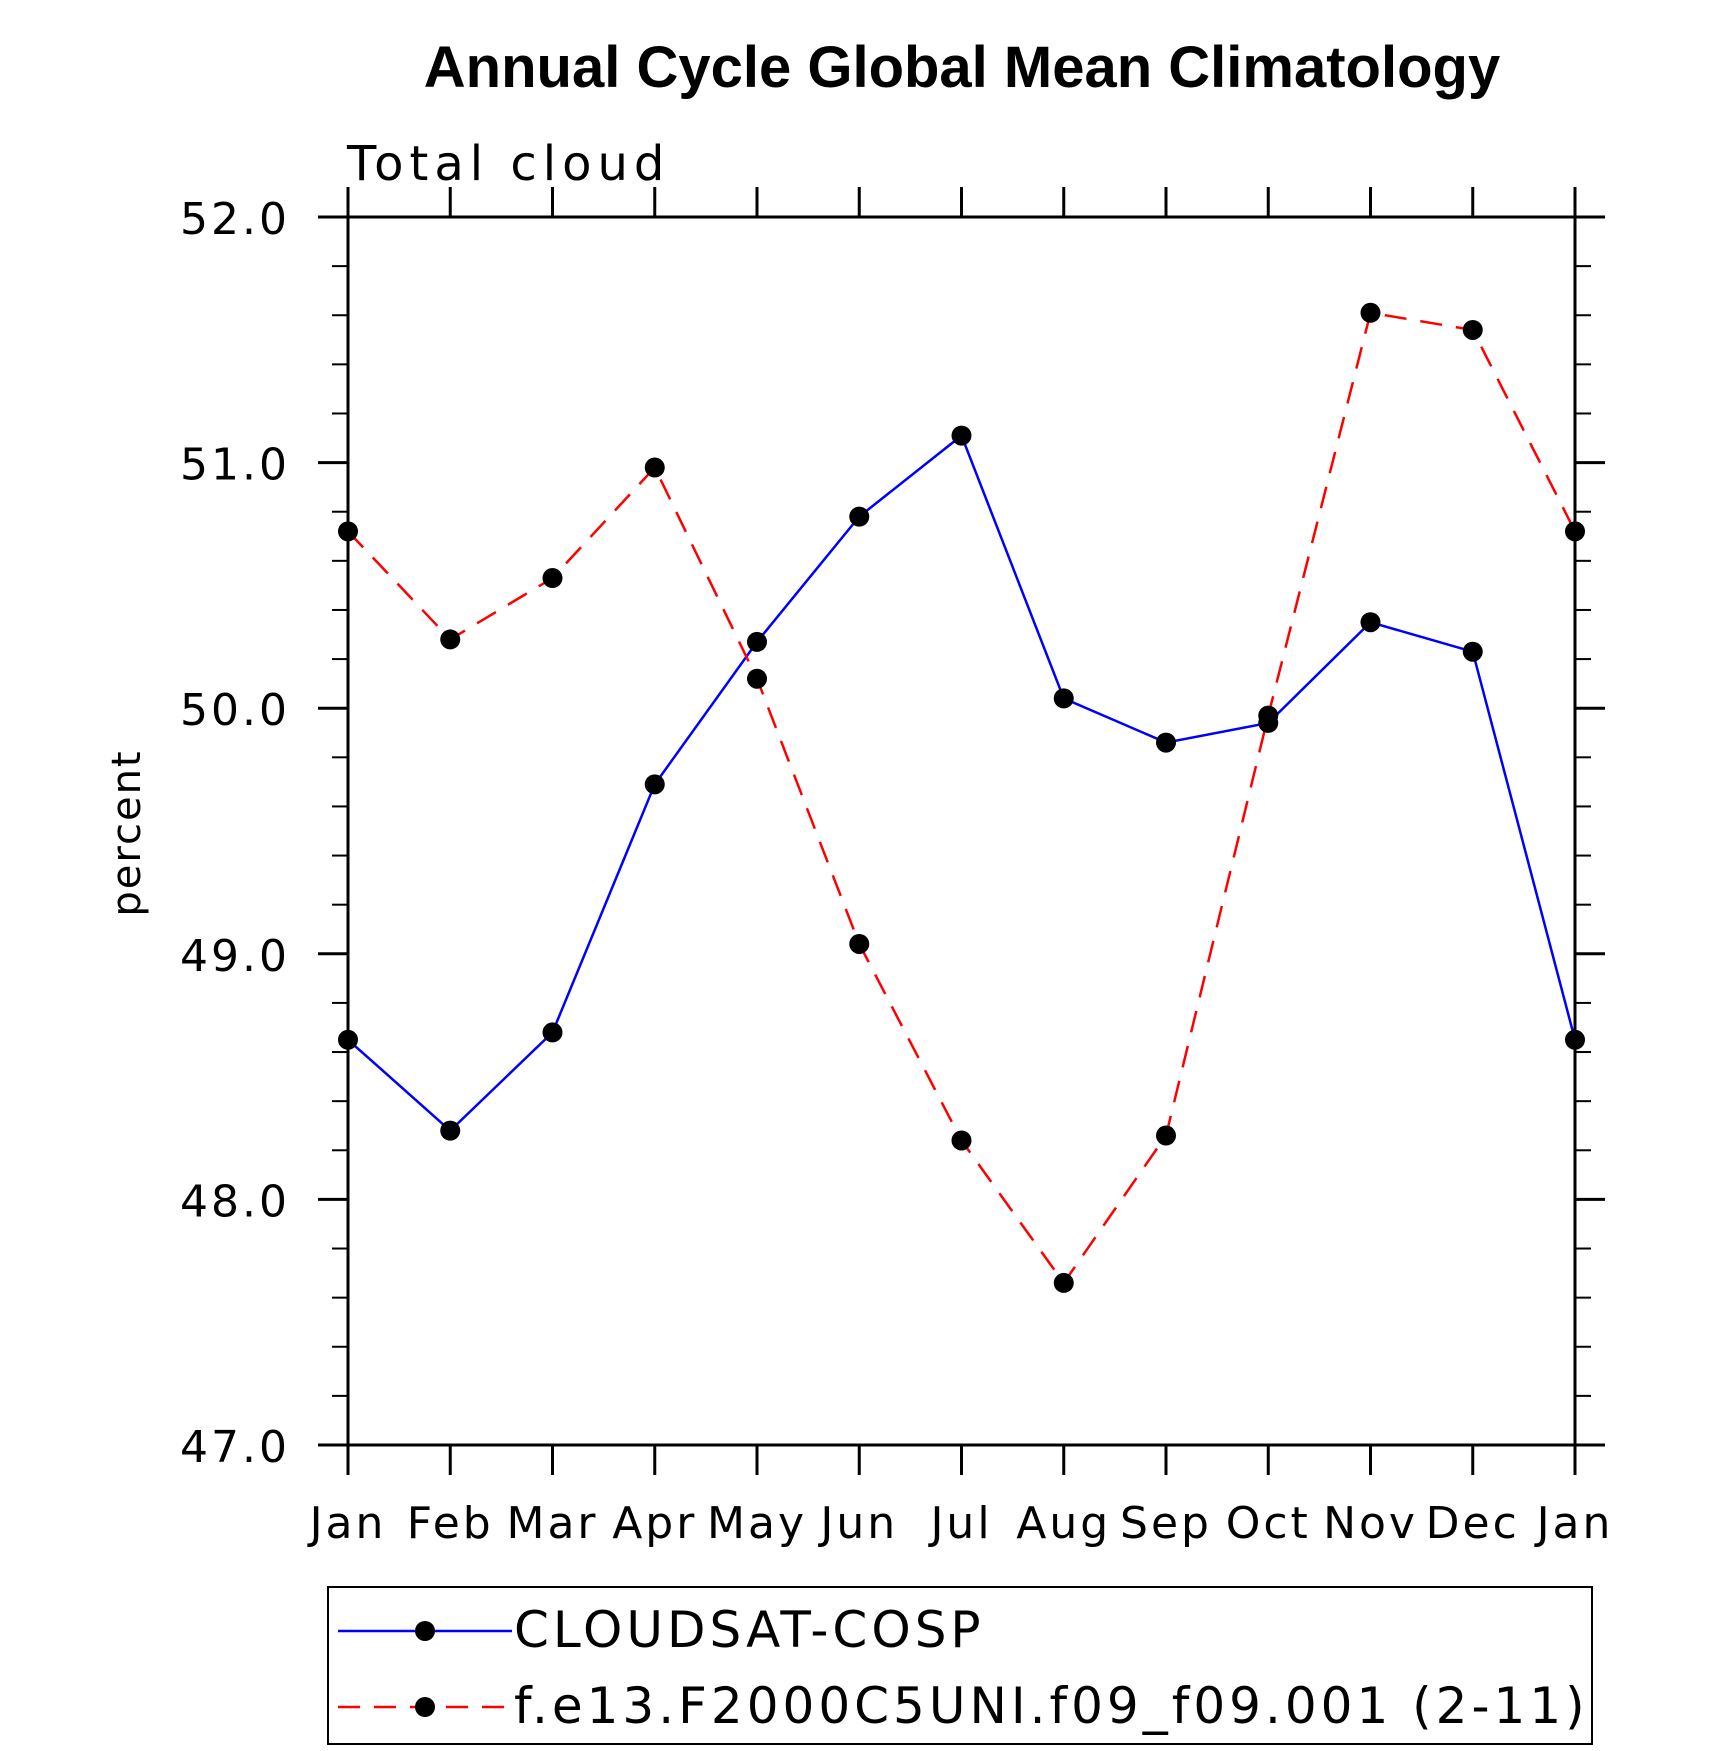 This screenshot has height=1751, width=1710. Describe the element at coordinates (235, 465) in the screenshot. I see `y-tick-label-4: 51.0` at that location.